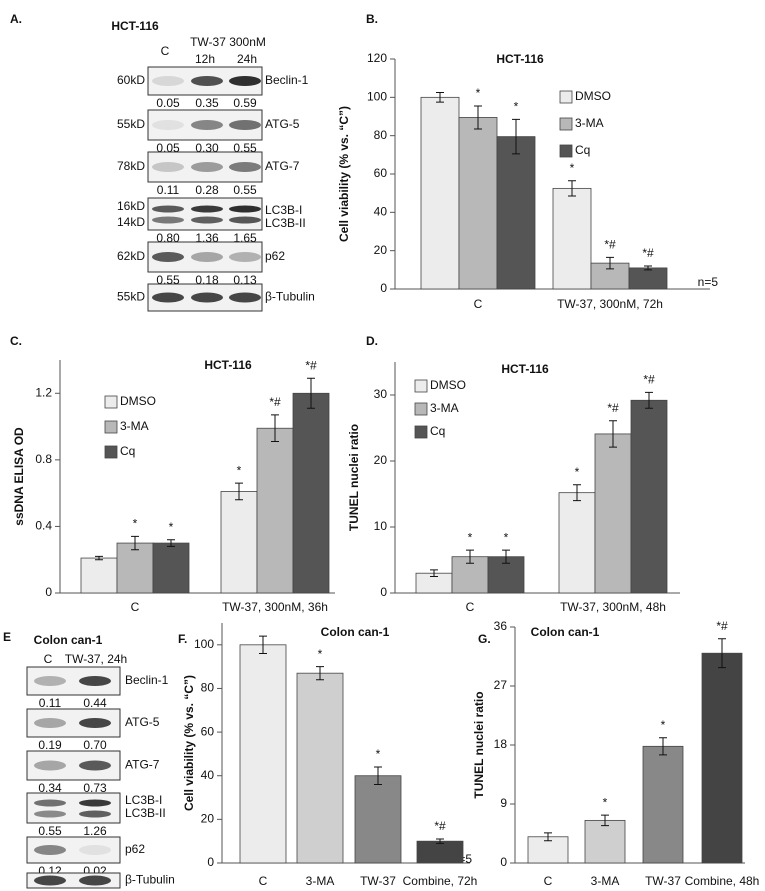 Image resolution: width=765 pixels, height=891 pixels. What do you see at coordinates (355, 632) in the screenshot?
I see `chart-title: Colon can-1` at bounding box center [355, 632].